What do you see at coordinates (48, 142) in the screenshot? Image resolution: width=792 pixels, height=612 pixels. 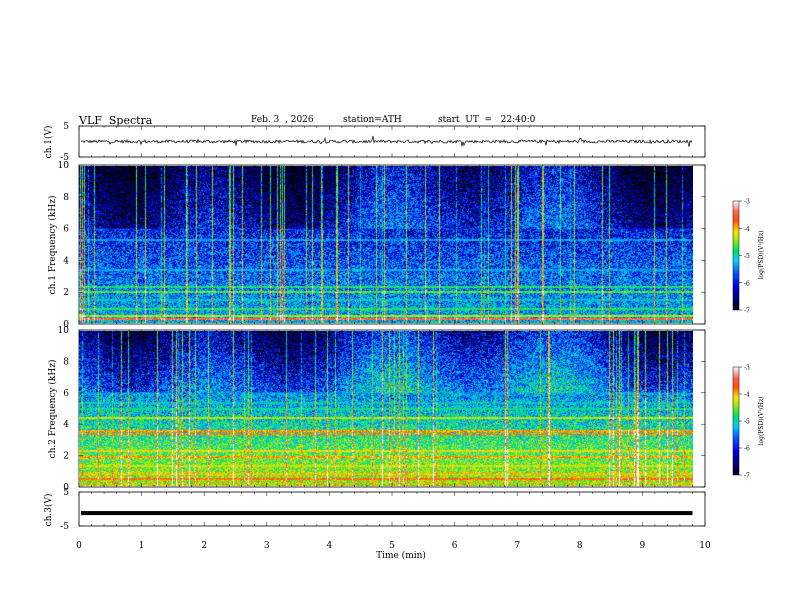 I see `ch1-ylabel: ch.1(V)` at bounding box center [48, 142].